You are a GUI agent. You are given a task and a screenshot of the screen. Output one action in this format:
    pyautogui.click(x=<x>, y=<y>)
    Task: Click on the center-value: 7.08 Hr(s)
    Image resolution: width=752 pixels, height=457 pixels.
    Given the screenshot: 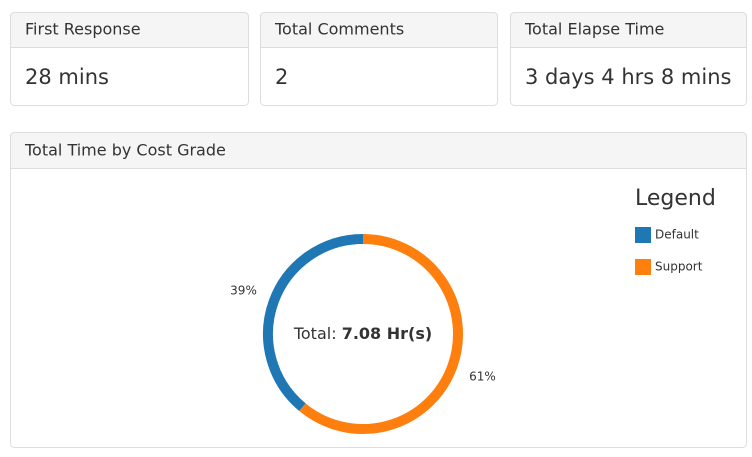 What is the action you would take?
    pyautogui.click(x=387, y=333)
    